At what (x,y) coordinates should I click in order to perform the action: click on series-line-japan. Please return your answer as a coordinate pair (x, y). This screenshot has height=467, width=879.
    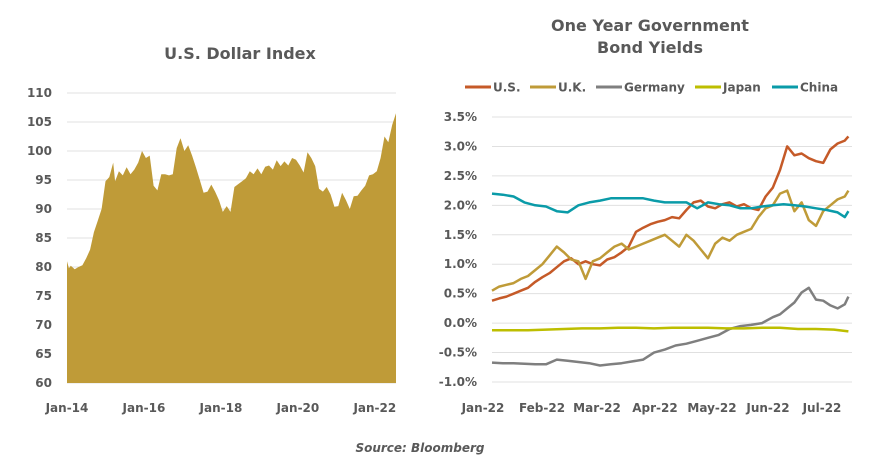
    Looking at the image, I should click on (670, 329).